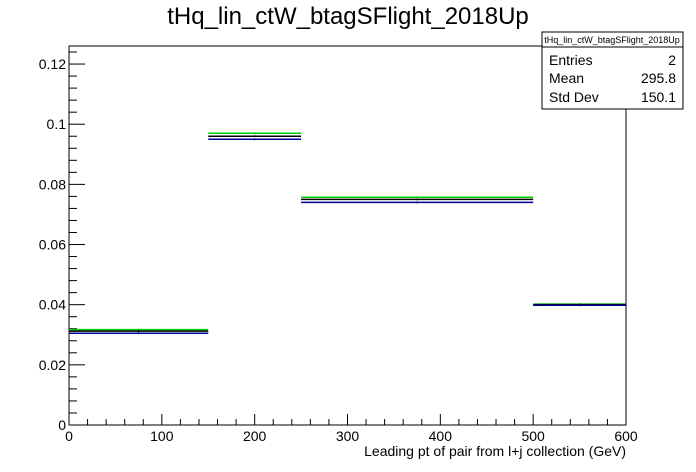 This screenshot has height=472, width=696. I want to click on stats-mean-label: Mean, so click(566, 78).